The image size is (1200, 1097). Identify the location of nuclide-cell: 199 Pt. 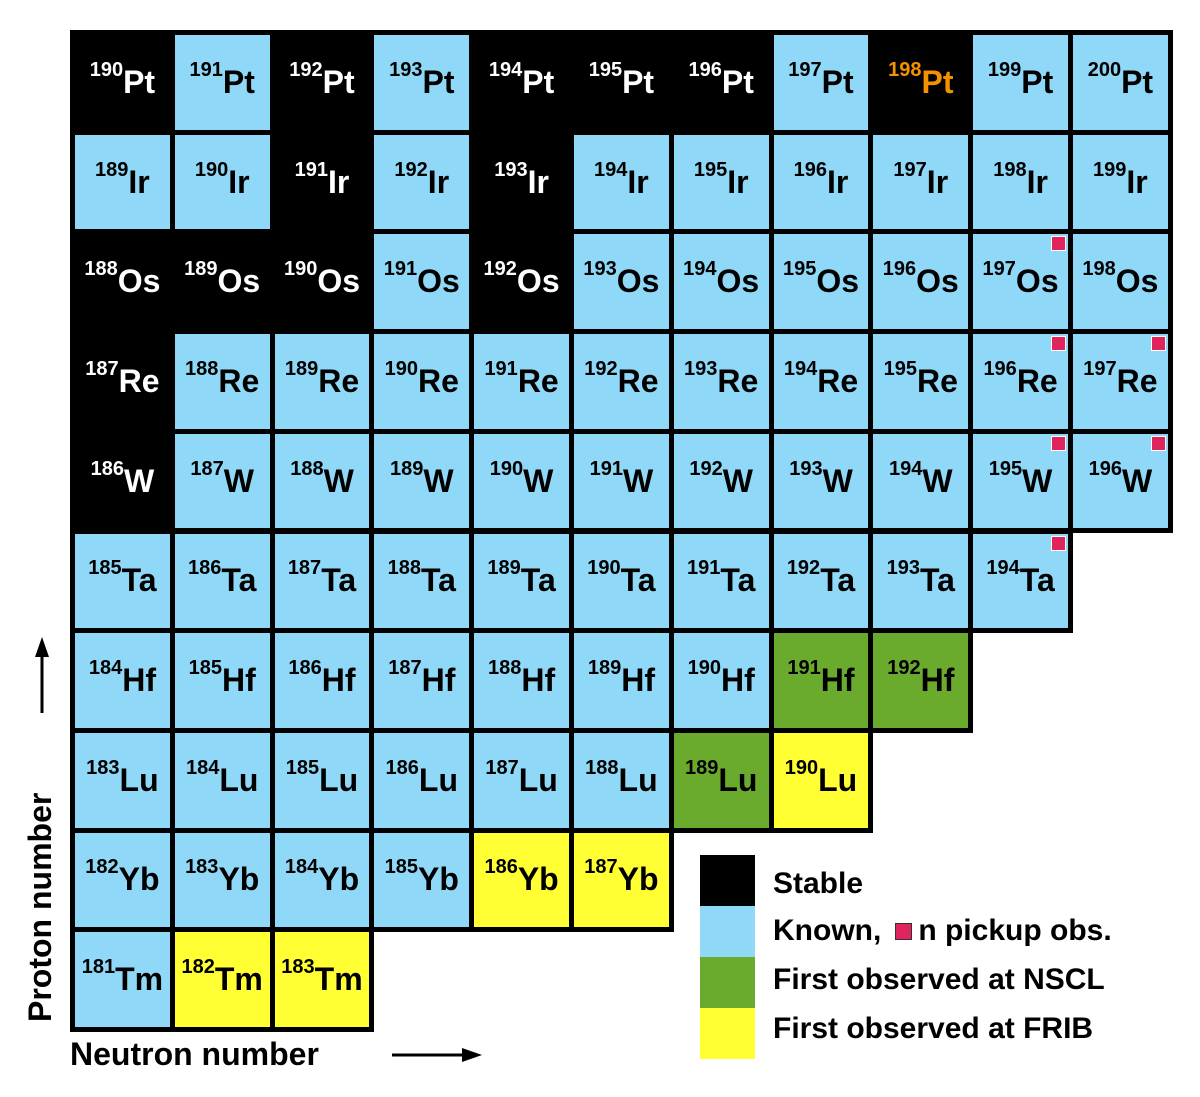
(1020, 82).